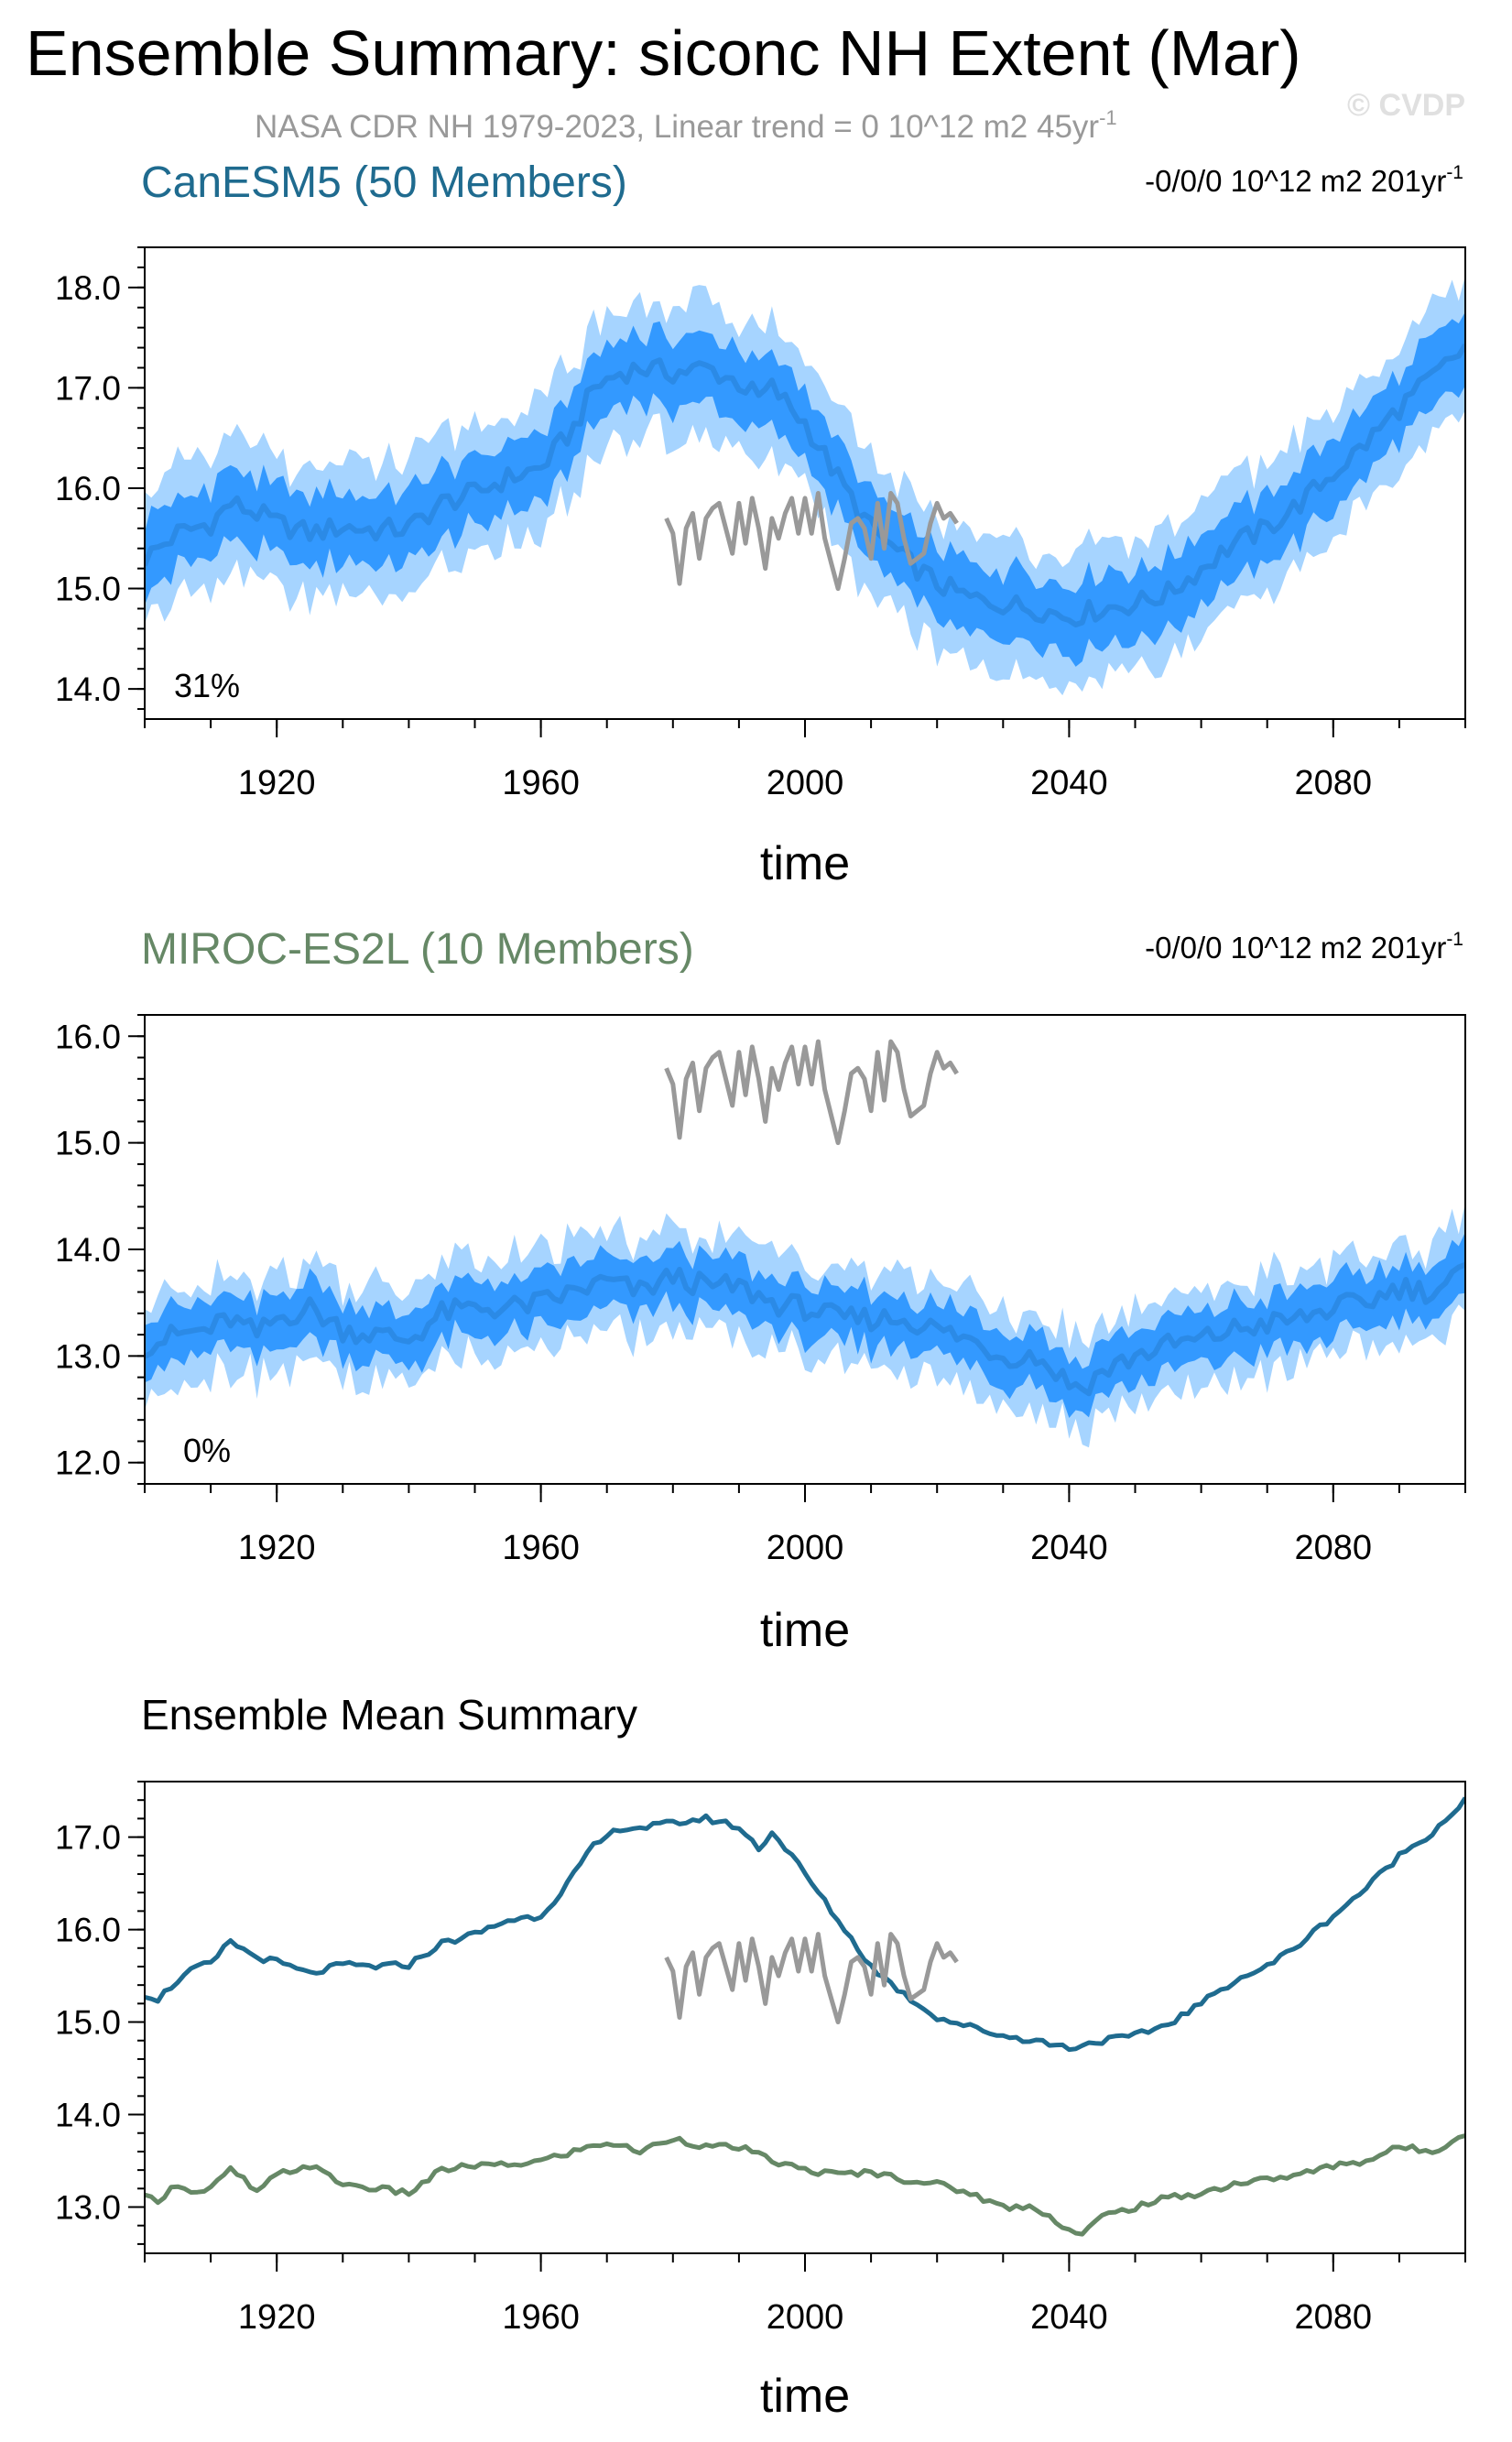 The height and width of the screenshot is (2442, 1512). I want to click on panel-title: MIROC-ES2L (10 Members), so click(417, 949).